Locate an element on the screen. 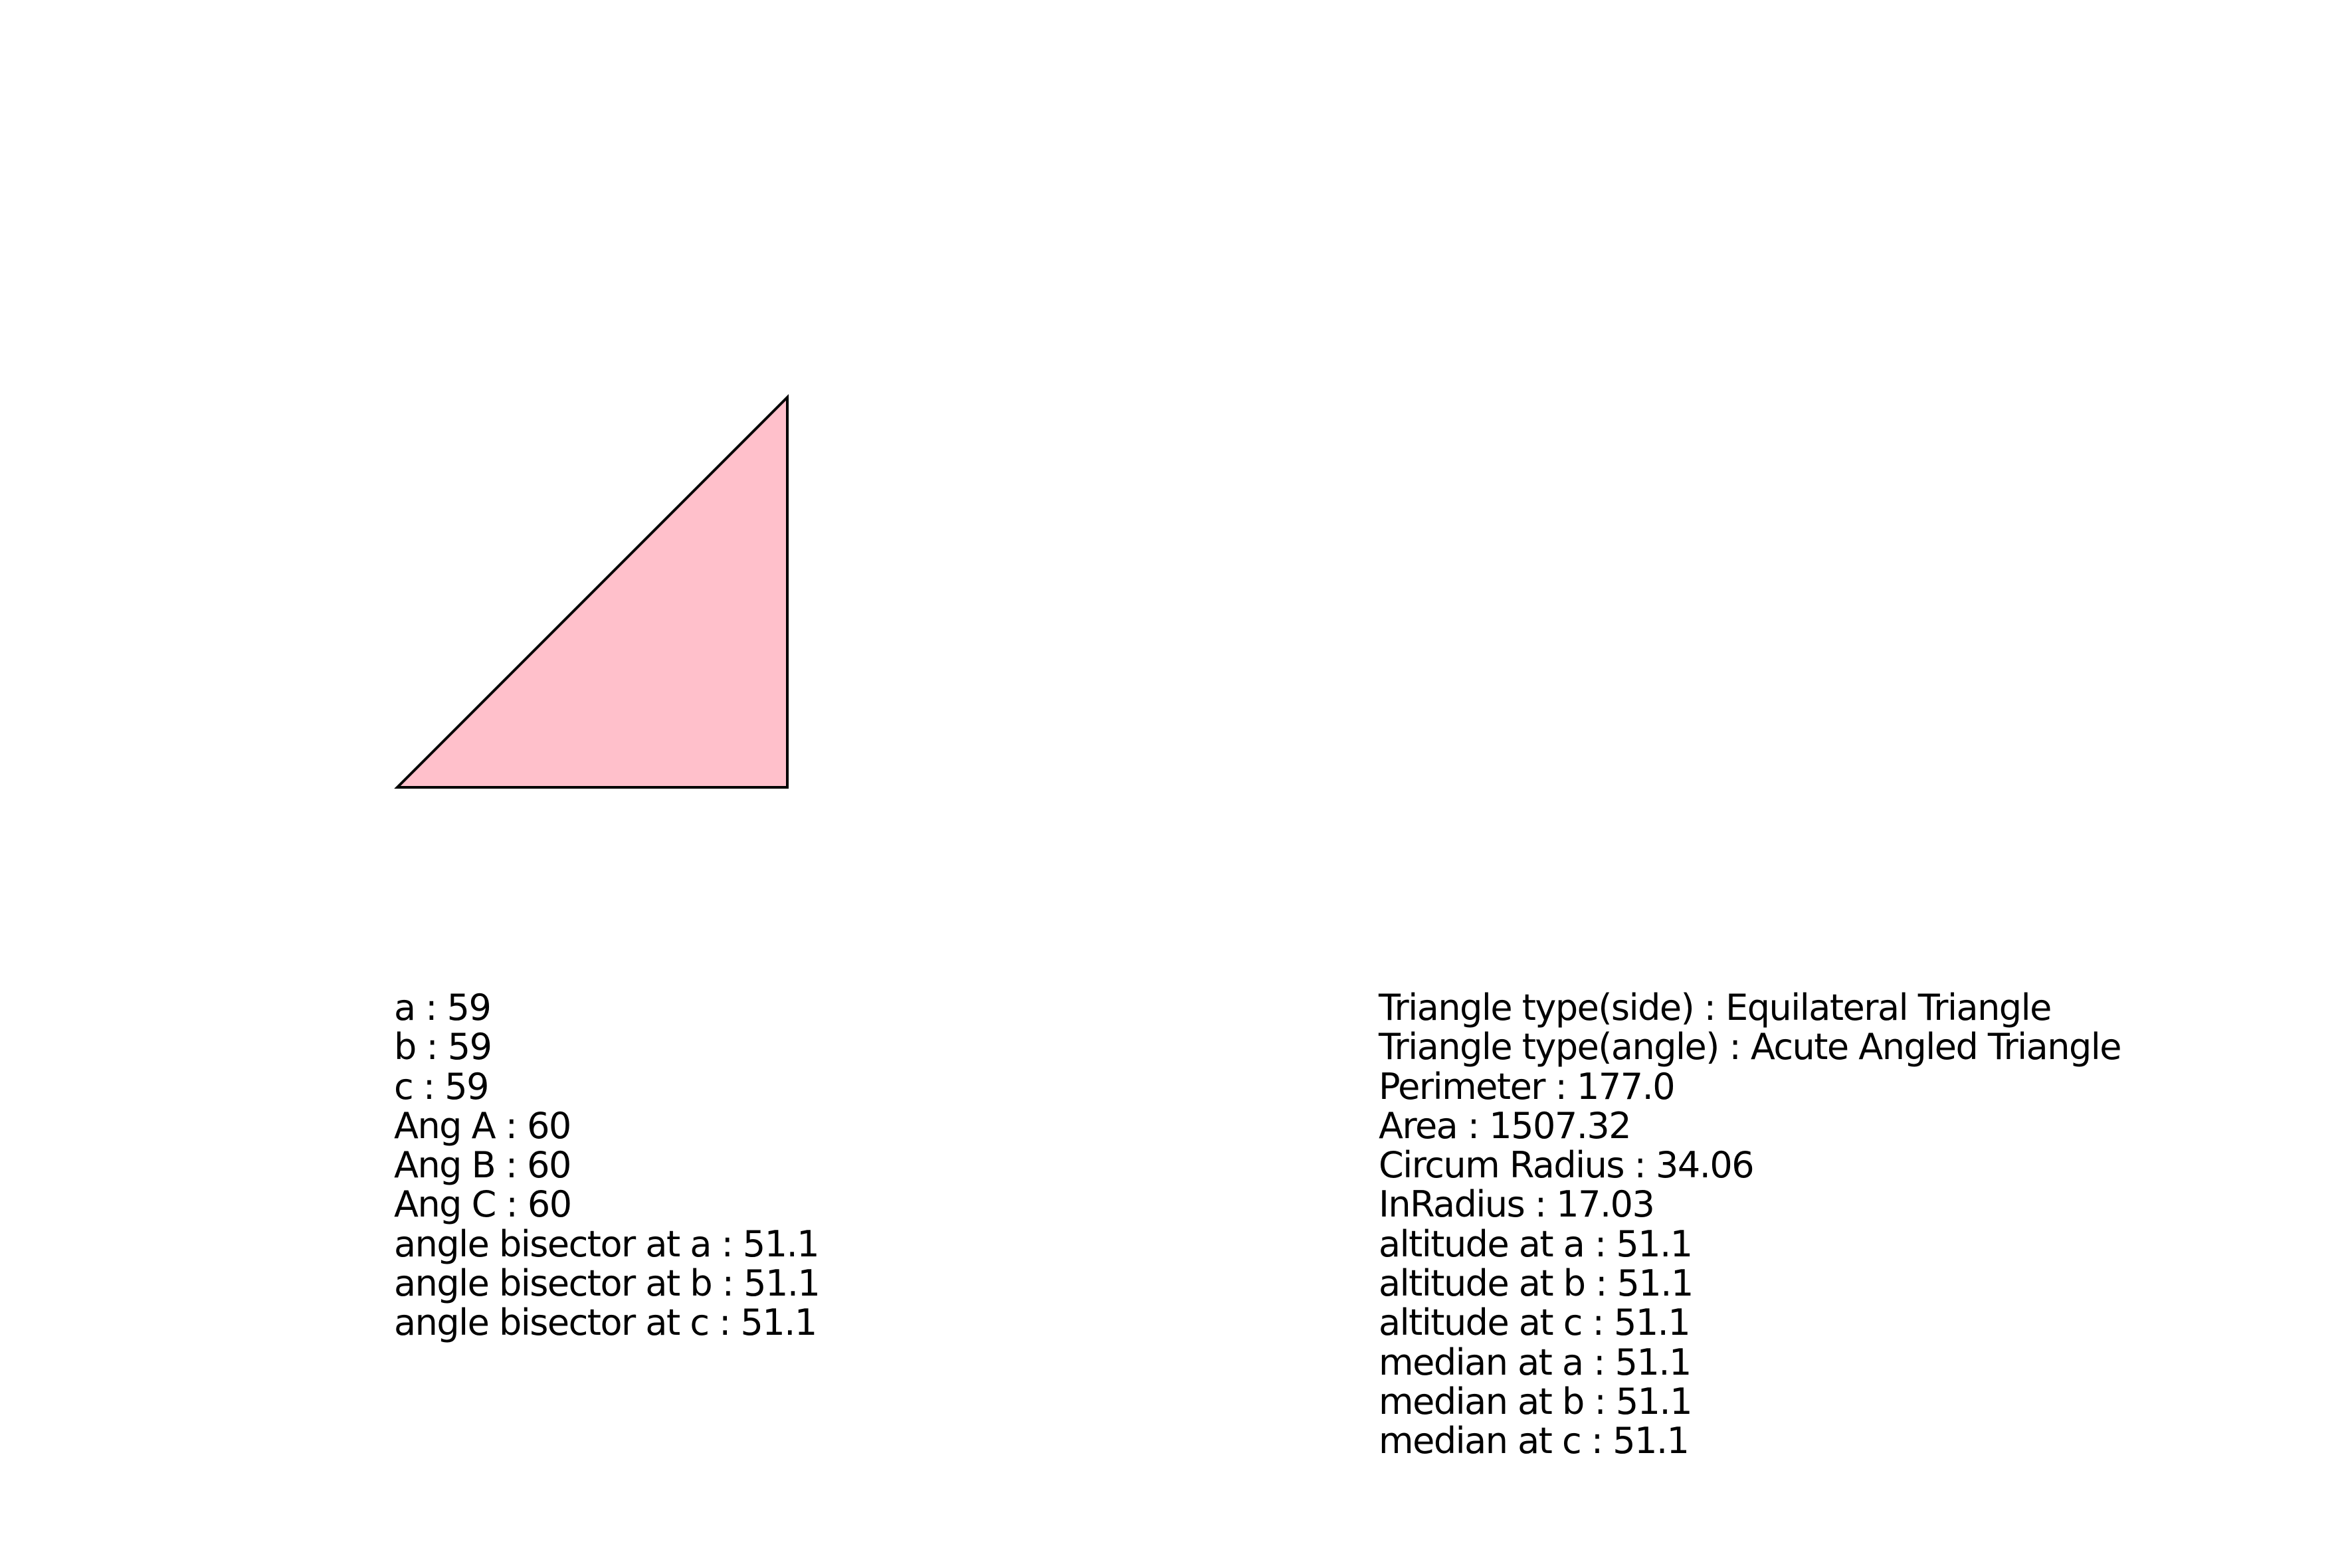 The width and height of the screenshot is (2352, 1568). angle-c-value: Ang C : 60 is located at coordinates (483, 1204).